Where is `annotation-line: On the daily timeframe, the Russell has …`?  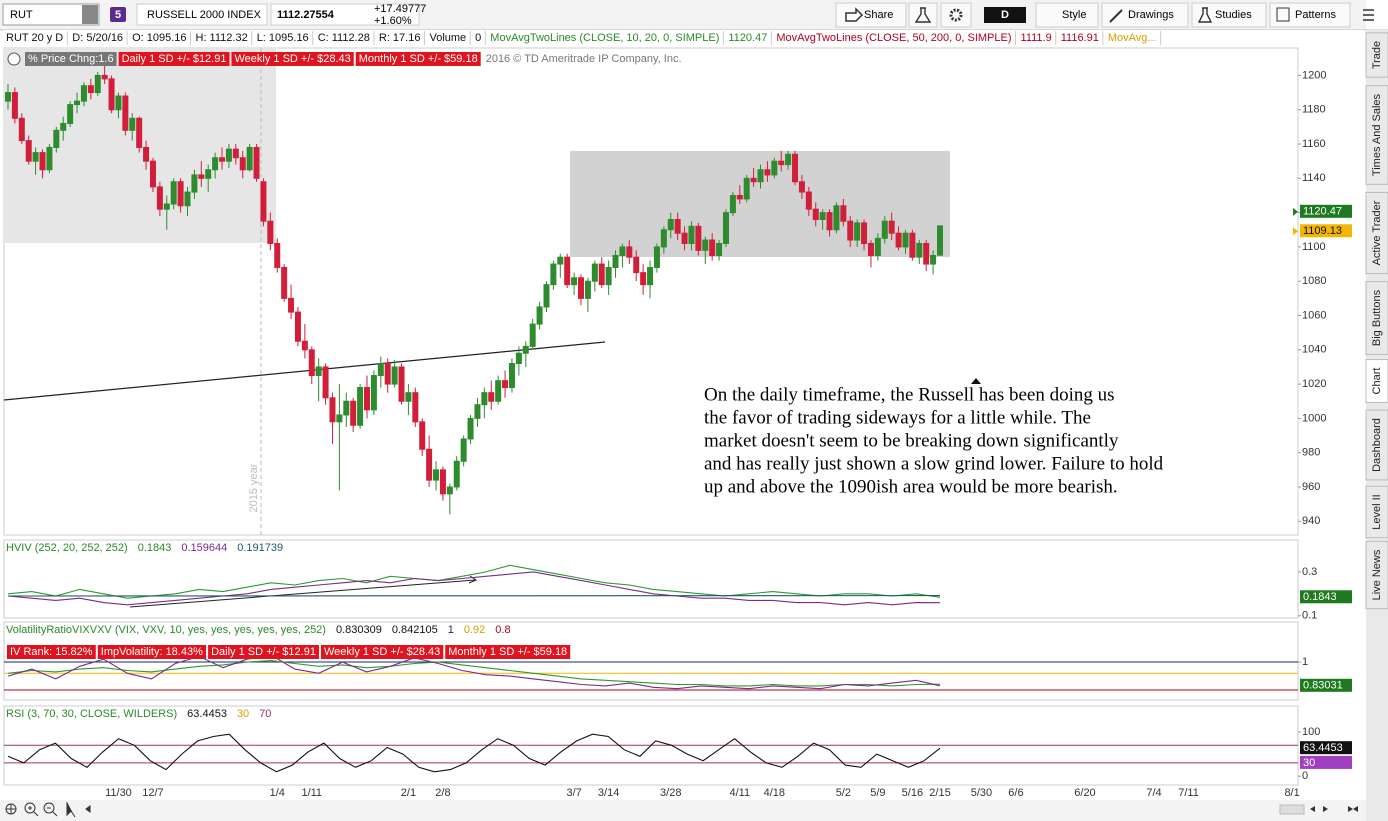
annotation-line: On the daily timeframe, the Russell has … is located at coordinates (909, 394).